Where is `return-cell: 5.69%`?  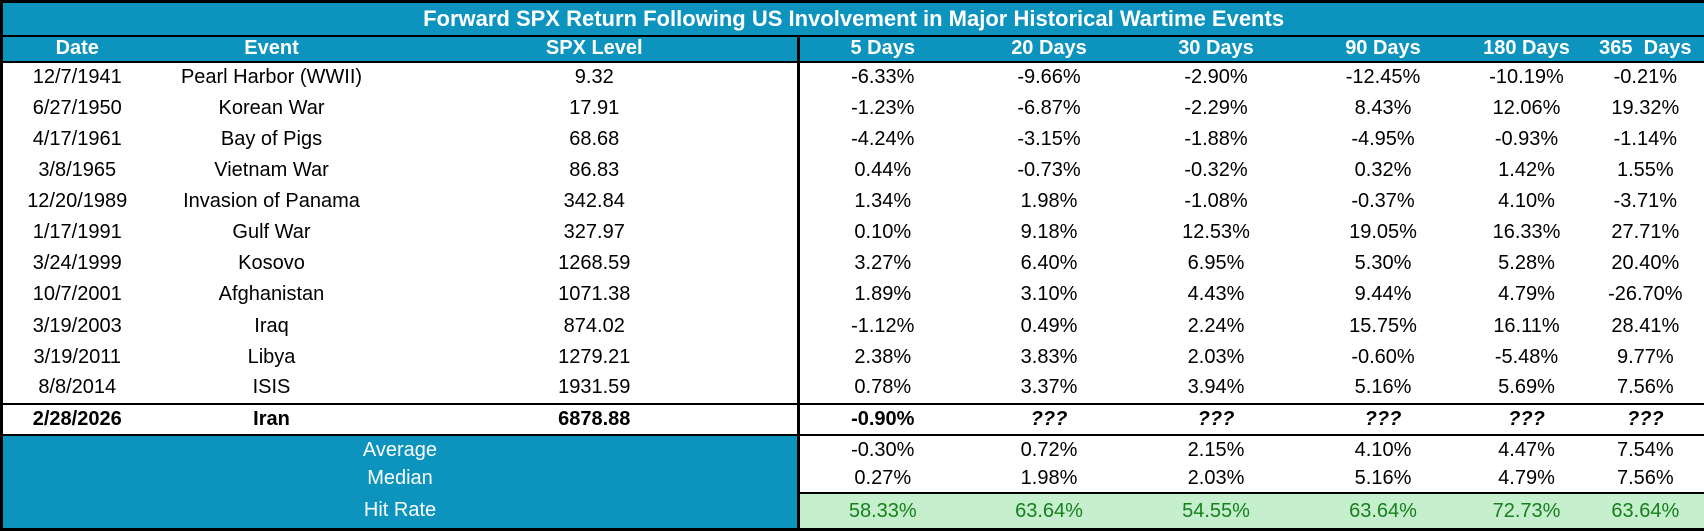
return-cell: 5.69% is located at coordinates (1526, 388).